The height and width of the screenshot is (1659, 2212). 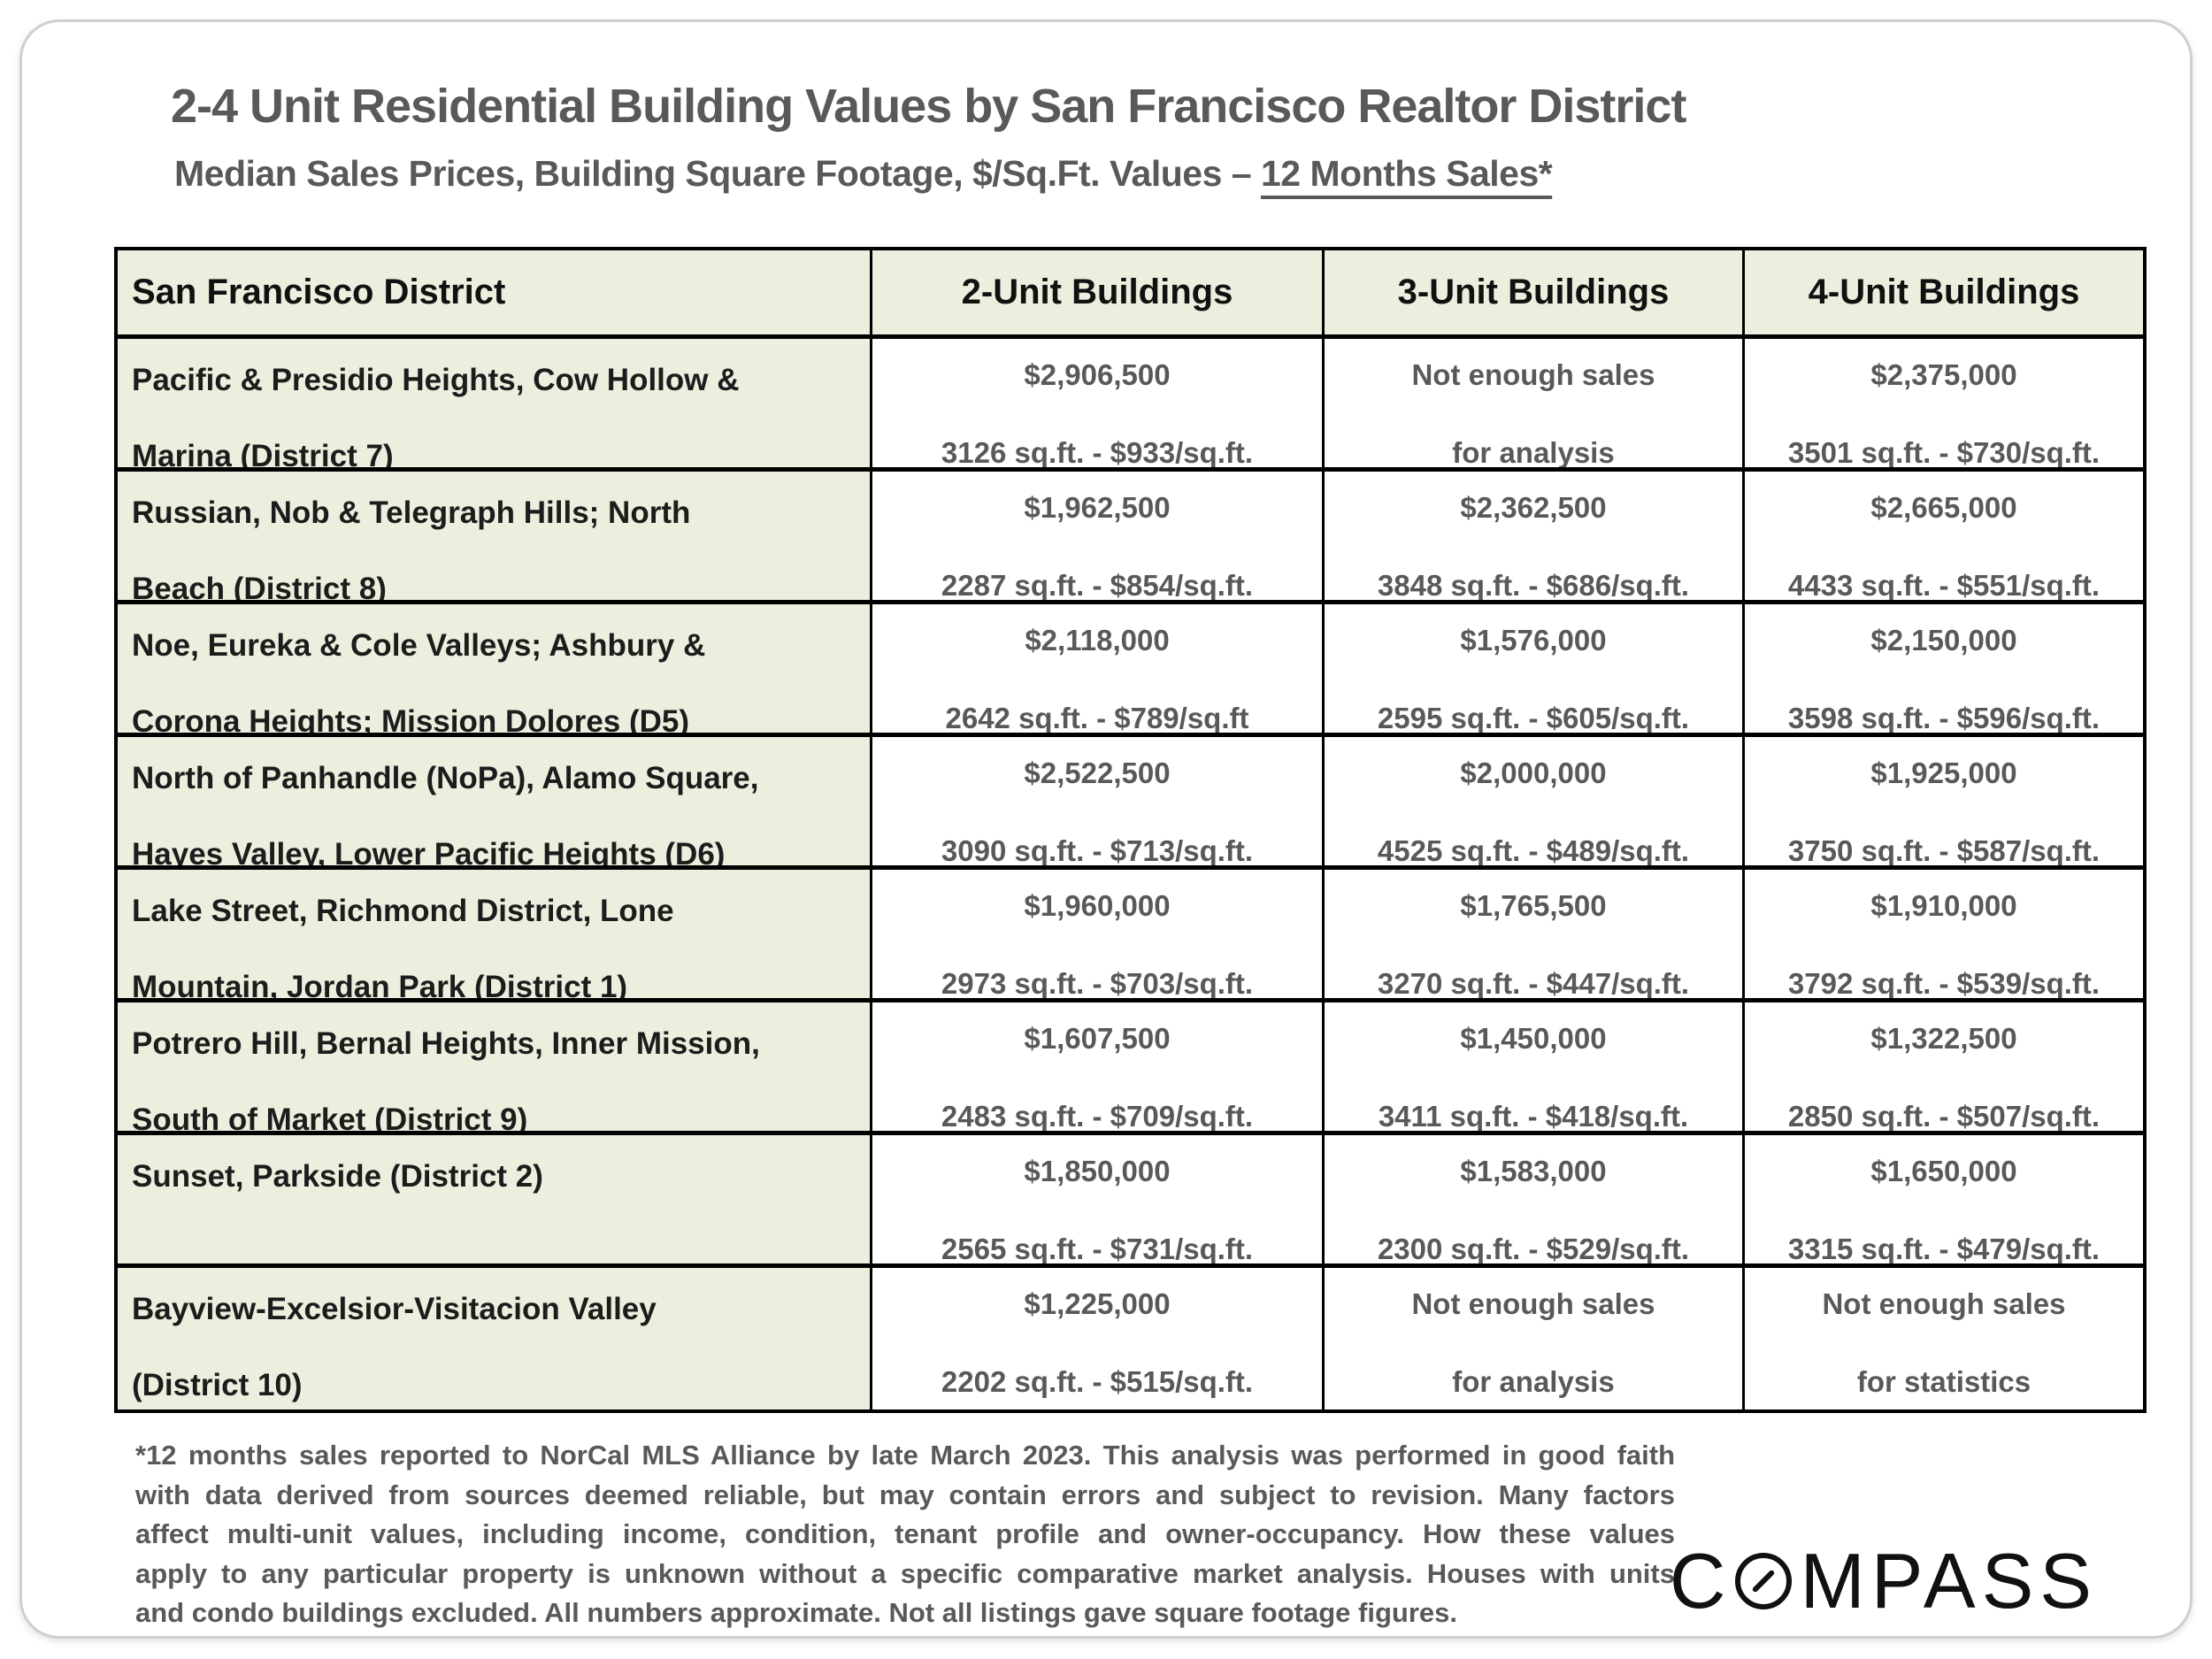 What do you see at coordinates (1944, 1066) in the screenshot?
I see `table-cell-4unit: $1,322,500 2850 sq.ft. - $507/sq.ft.` at bounding box center [1944, 1066].